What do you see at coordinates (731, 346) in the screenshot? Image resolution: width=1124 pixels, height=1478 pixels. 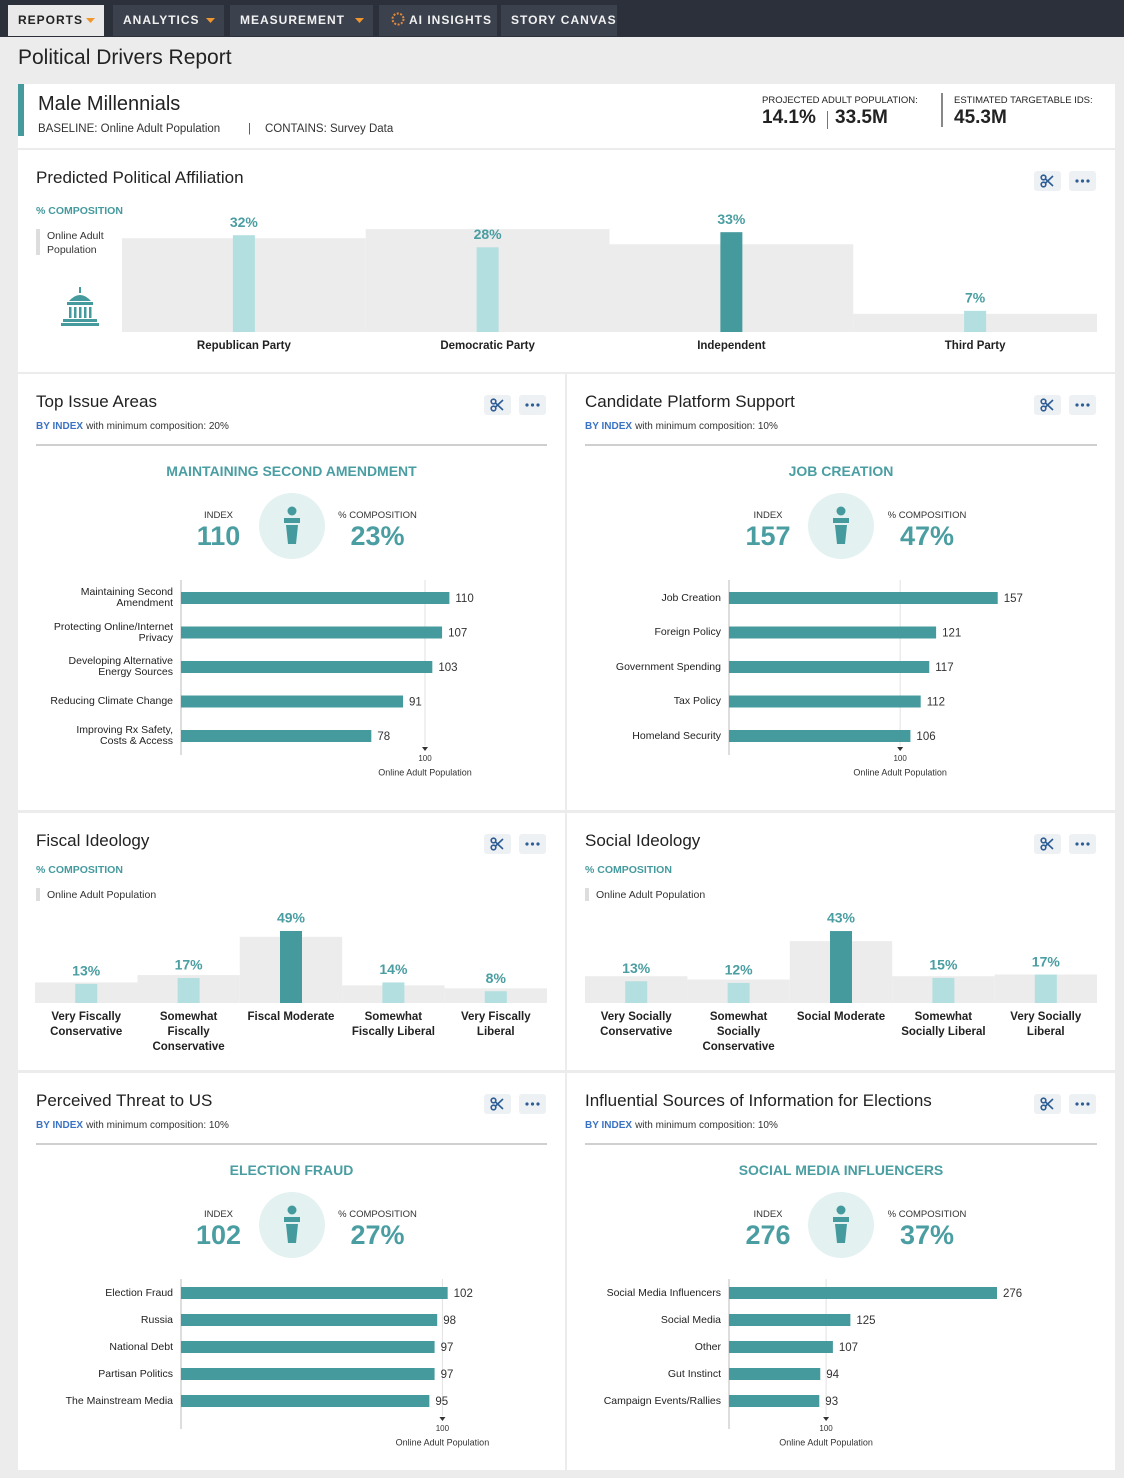 I see `category-label: Independent` at bounding box center [731, 346].